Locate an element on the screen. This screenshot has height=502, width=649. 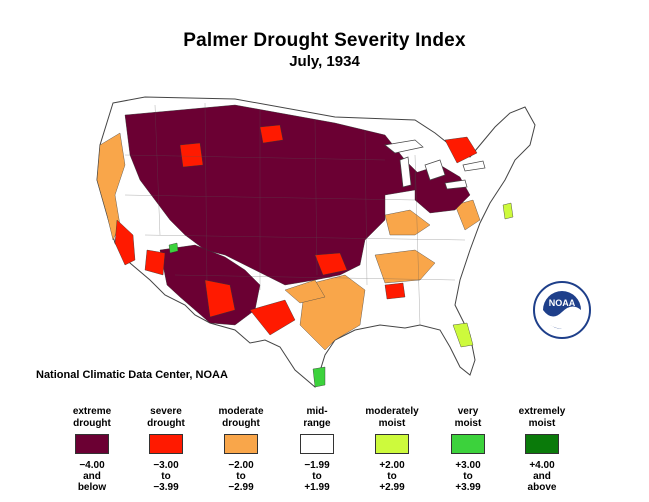
legend-label-line: severe is located at coordinates (166, 411).